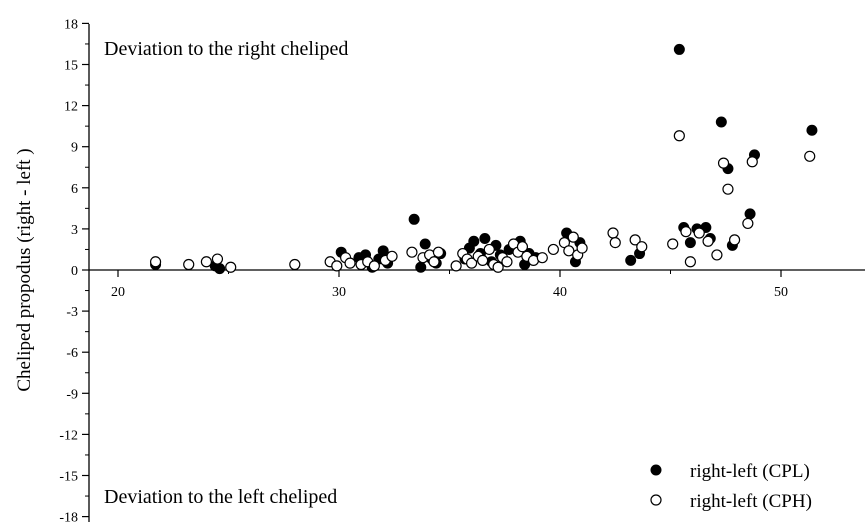 The width and height of the screenshot is (865, 524). I want to click on y-ticks-group: -18 -15 -12 -9 -6 -3 0 3 6 9 12 15 18, so click(74, 270).